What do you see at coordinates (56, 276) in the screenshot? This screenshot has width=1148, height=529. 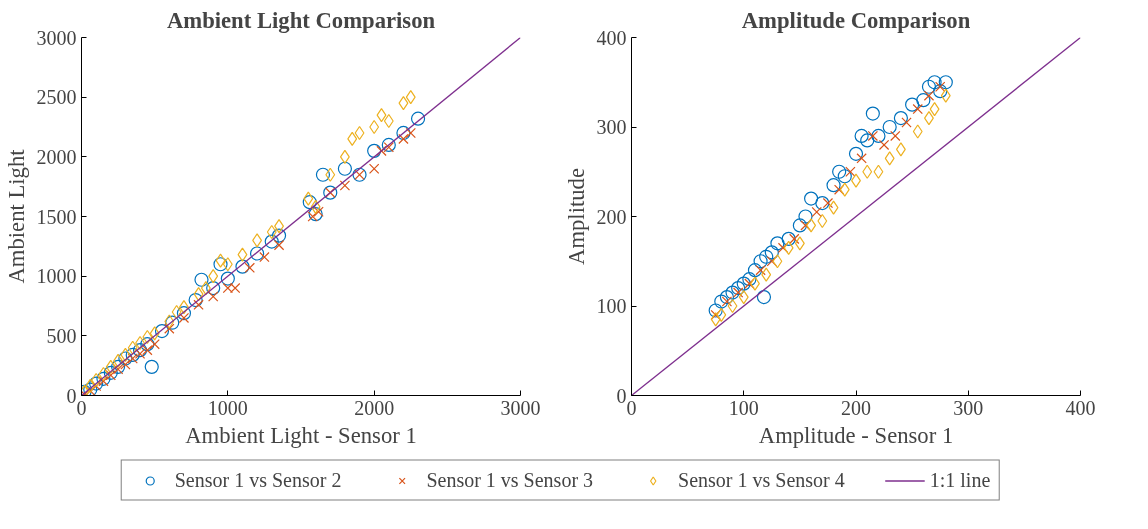 I see `y-tick-label: 1000` at bounding box center [56, 276].